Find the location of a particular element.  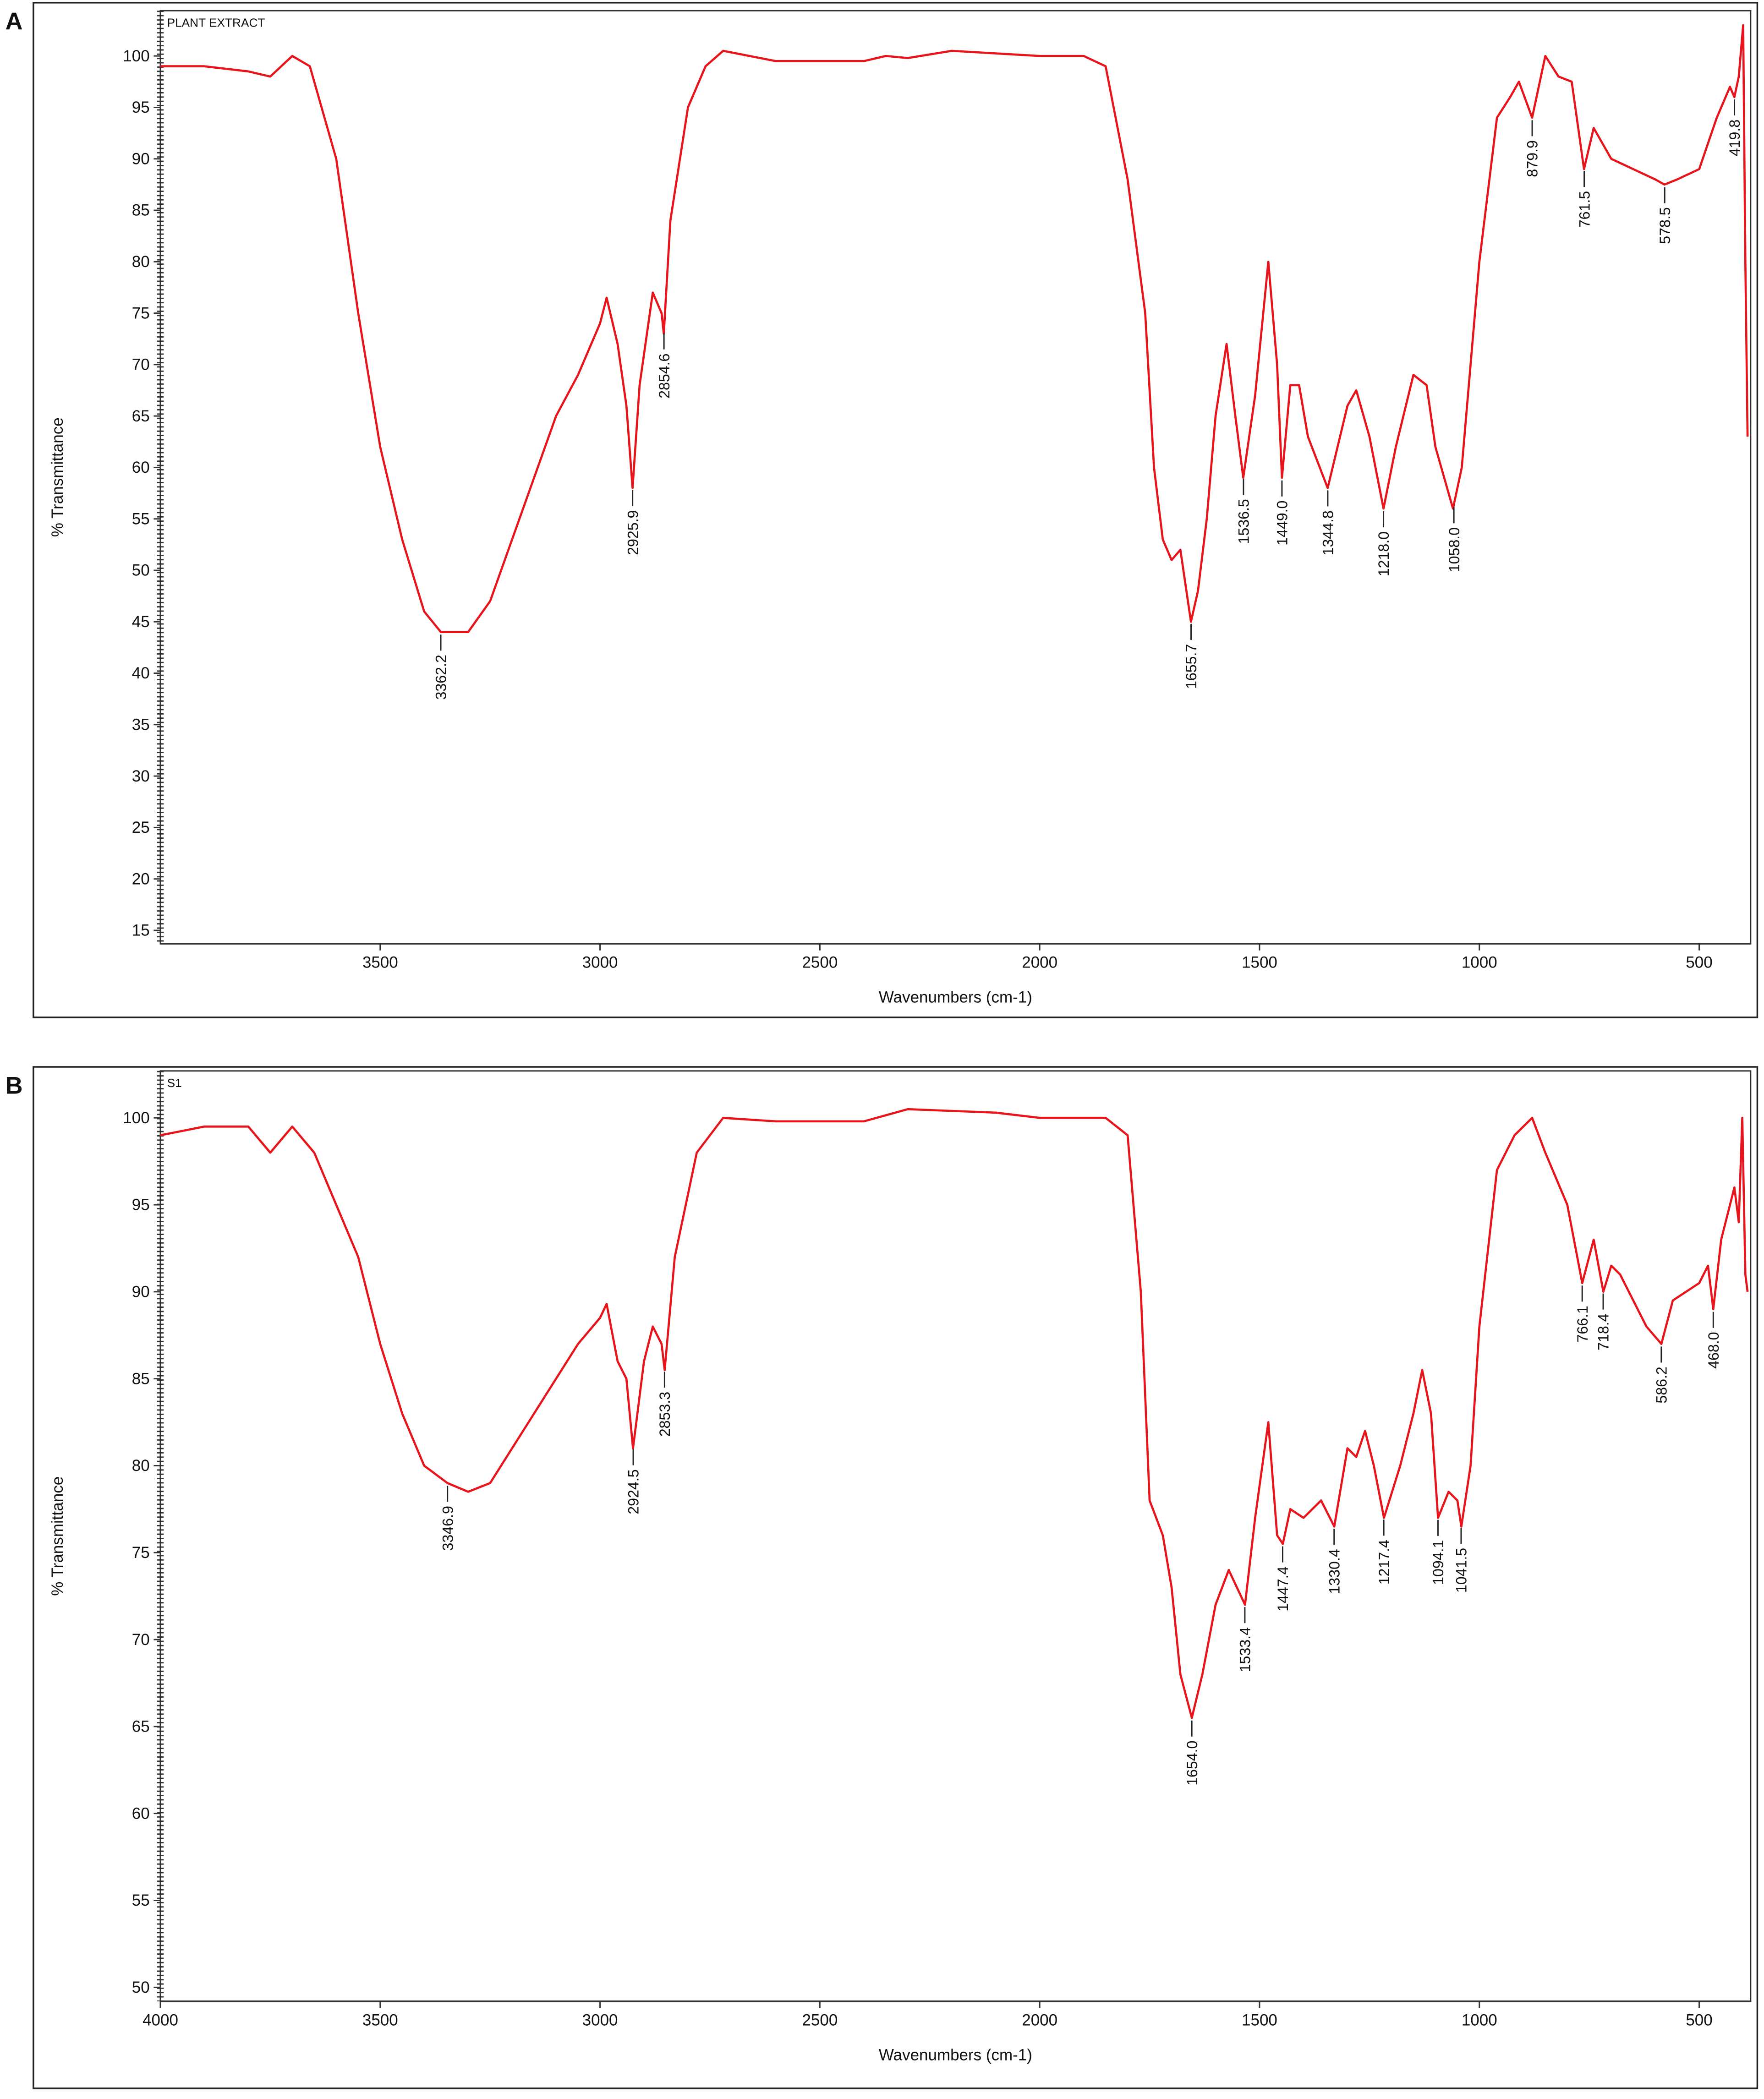

peak-label: 761.5 is located at coordinates (1584, 210).